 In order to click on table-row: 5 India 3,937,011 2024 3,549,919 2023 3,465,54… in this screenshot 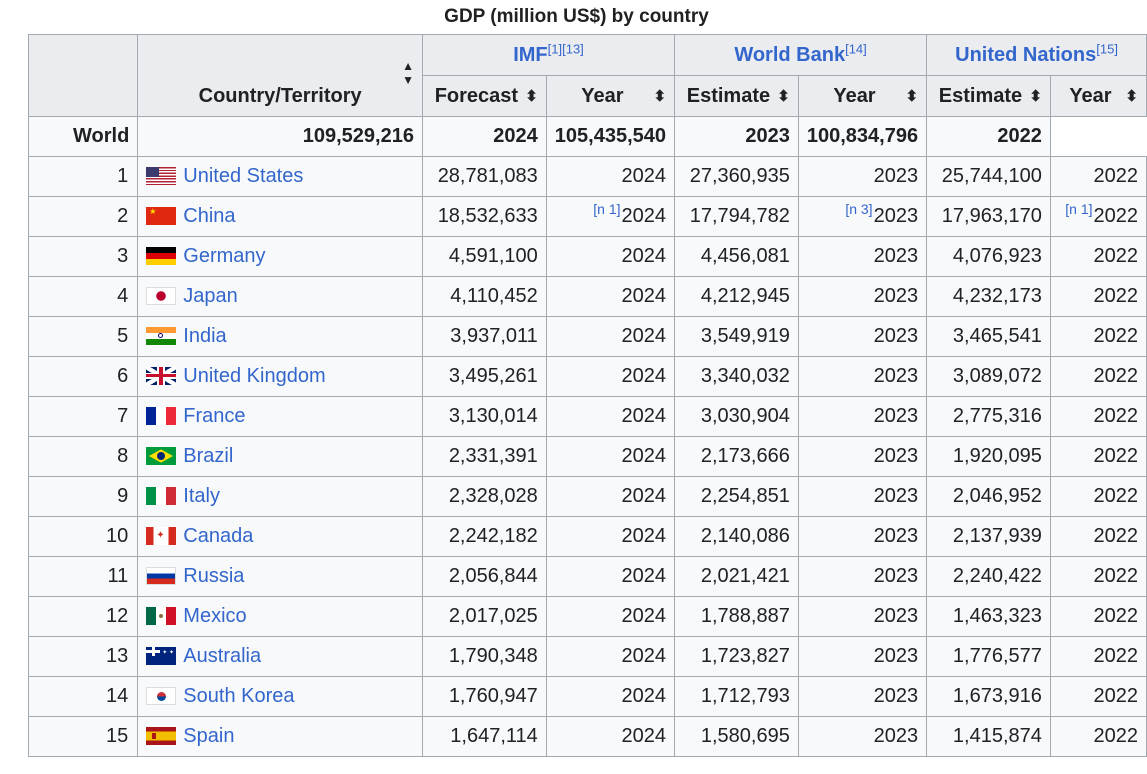, I will do `click(587, 336)`.